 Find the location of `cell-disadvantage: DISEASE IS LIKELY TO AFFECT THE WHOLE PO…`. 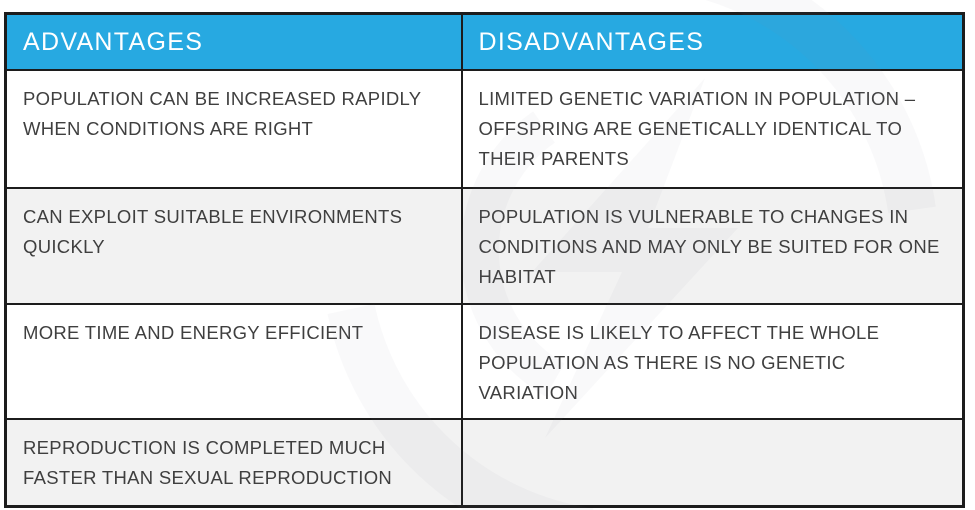

cell-disadvantage: DISEASE IS LIKELY TO AFFECT THE WHOLE PO… is located at coordinates (712, 361).